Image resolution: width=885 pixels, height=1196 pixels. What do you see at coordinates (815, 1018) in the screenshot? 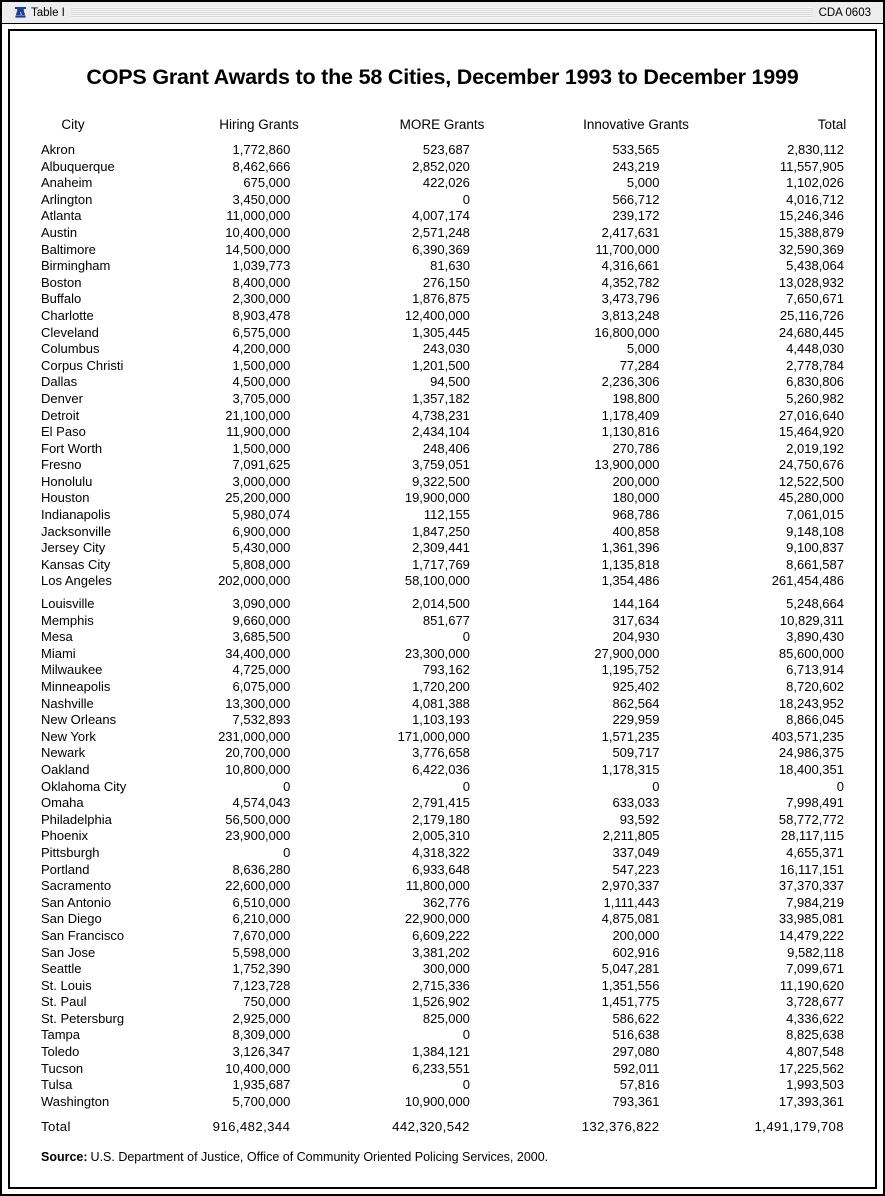
I see `total-cell: 4,336,622` at bounding box center [815, 1018].